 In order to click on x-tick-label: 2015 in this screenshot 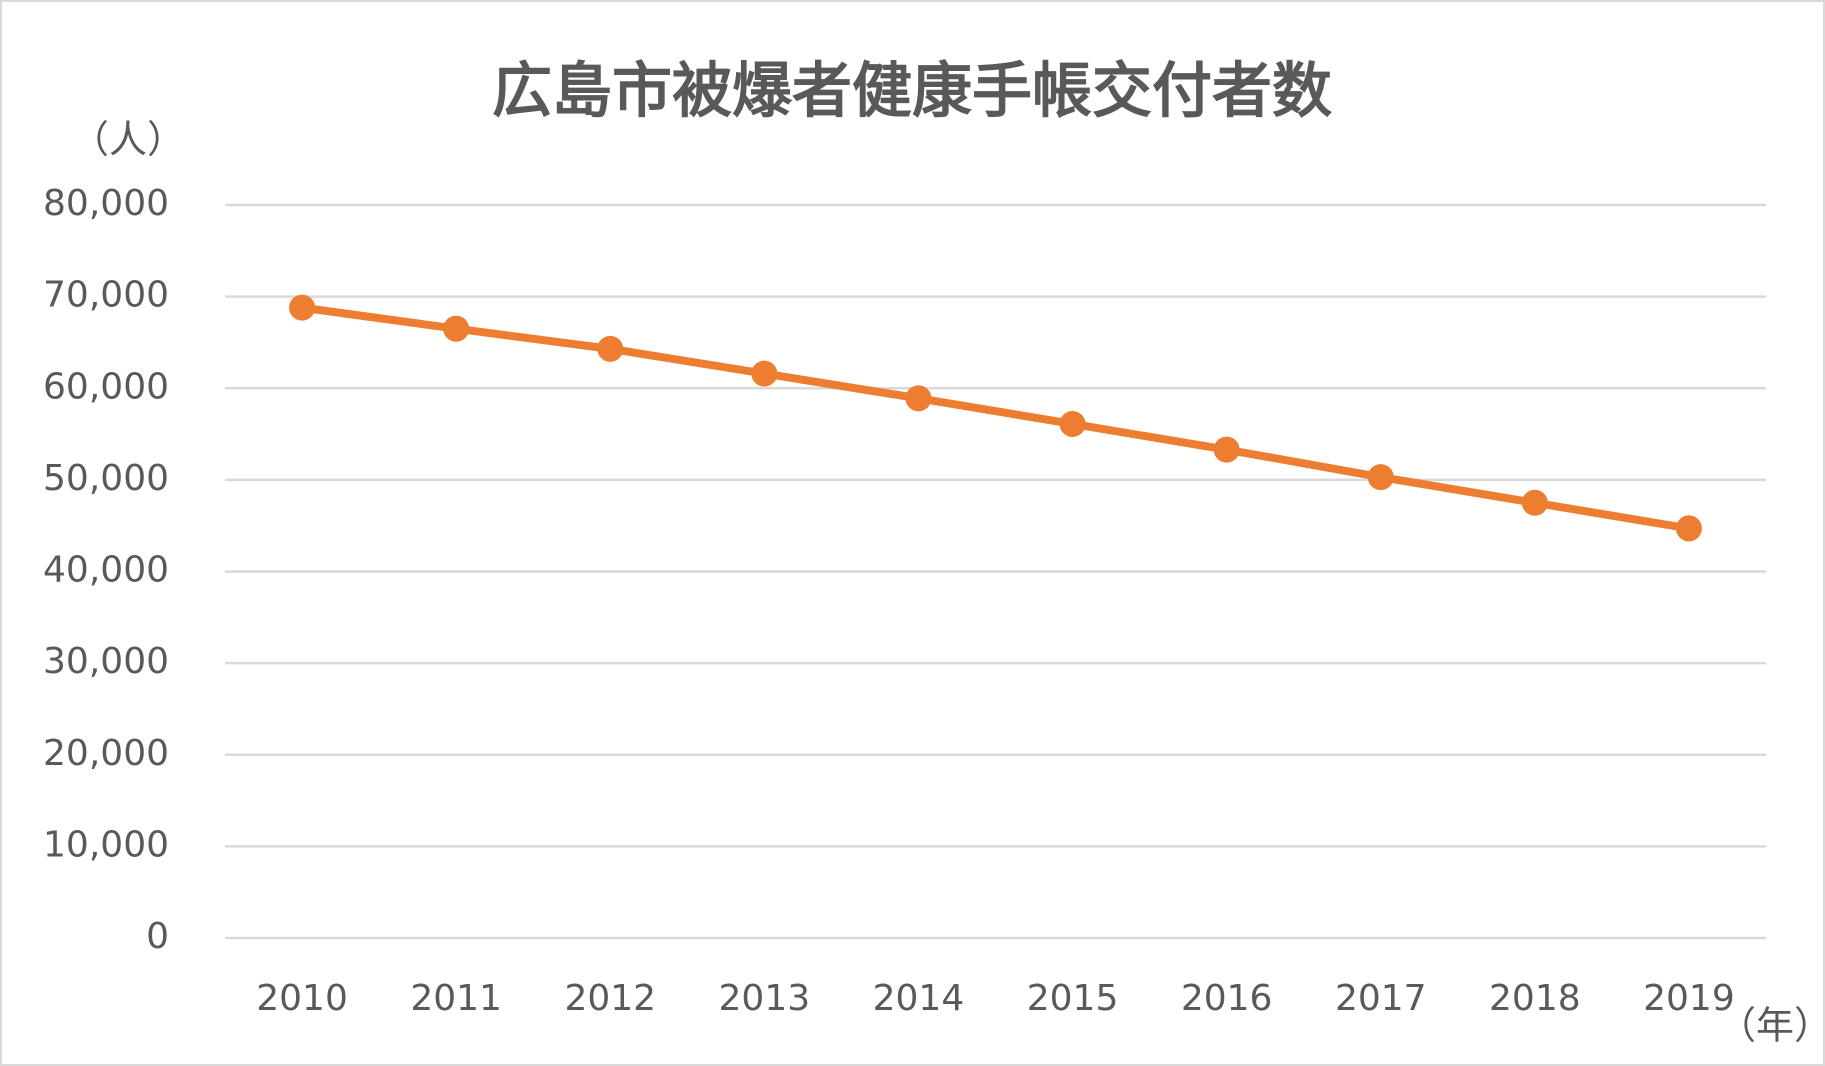, I will do `click(1073, 998)`.